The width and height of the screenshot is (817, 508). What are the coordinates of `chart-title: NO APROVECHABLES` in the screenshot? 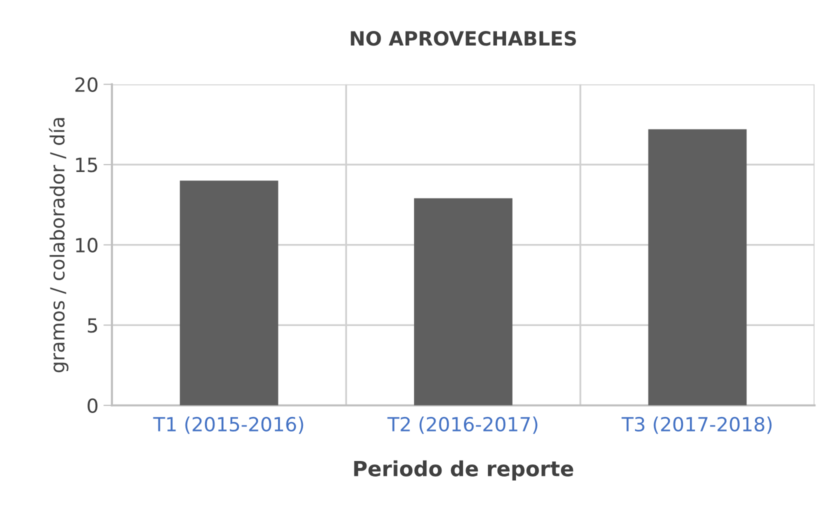 It's located at (463, 38).